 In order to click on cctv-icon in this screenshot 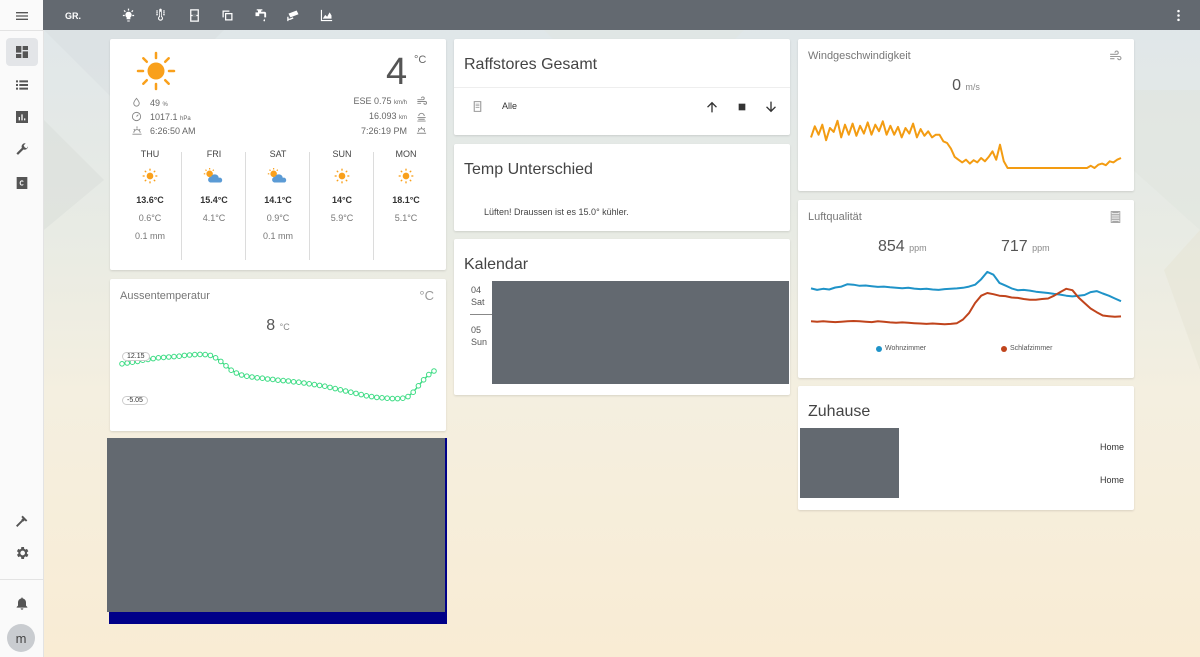, I will do `click(293, 15)`.